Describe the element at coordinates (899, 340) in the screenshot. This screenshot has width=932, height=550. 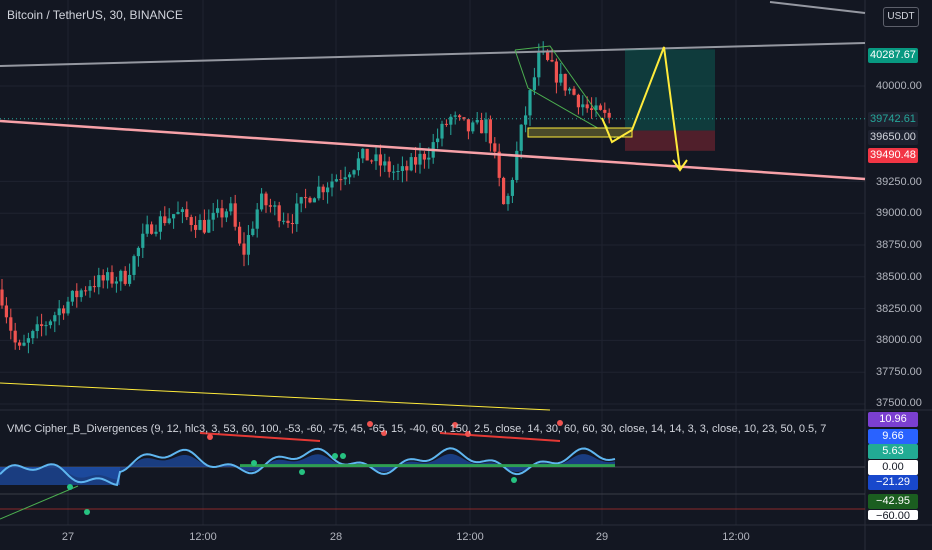
I see `price-tick: 38000.00` at that location.